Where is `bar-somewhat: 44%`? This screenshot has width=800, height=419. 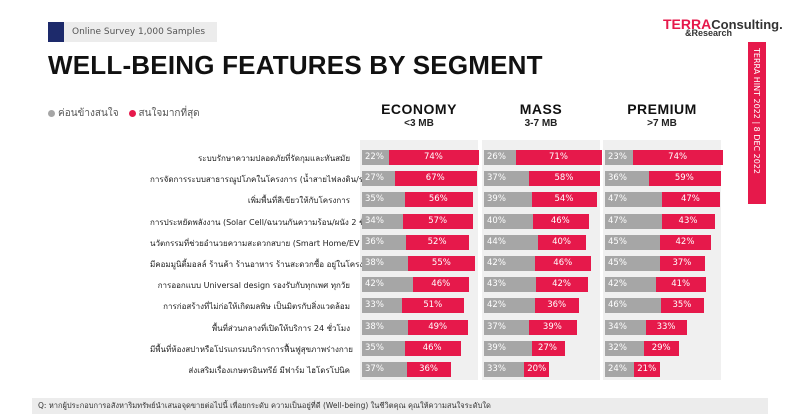
bar-somewhat: 44% is located at coordinates (511, 242).